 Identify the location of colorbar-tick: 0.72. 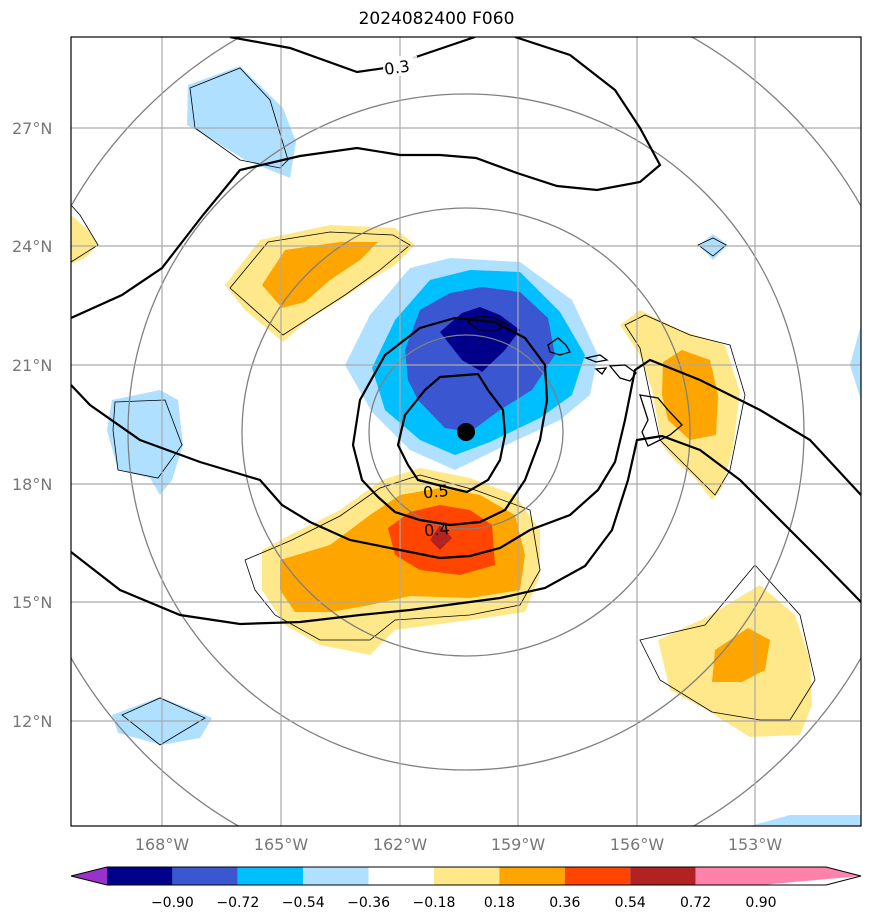
(695, 903).